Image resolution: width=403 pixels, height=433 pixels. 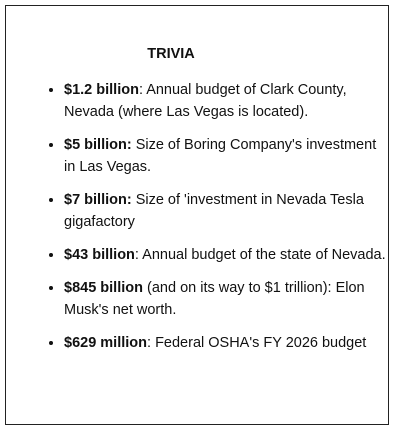 I want to click on item-figure: $5 billion:, so click(x=98, y=145).